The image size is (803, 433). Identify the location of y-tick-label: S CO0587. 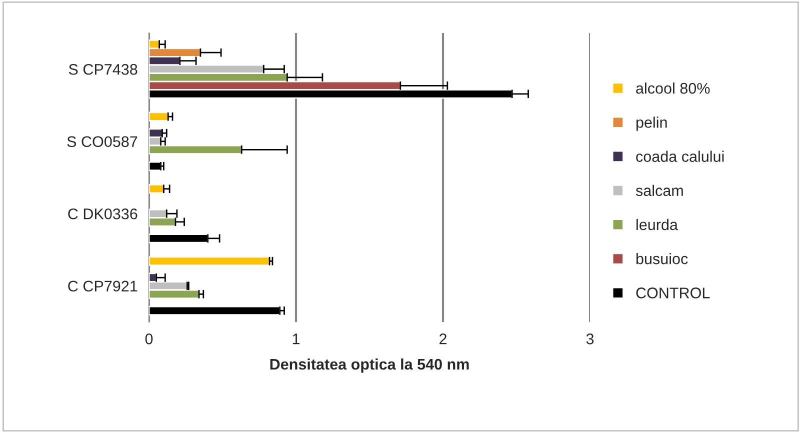
(102, 142).